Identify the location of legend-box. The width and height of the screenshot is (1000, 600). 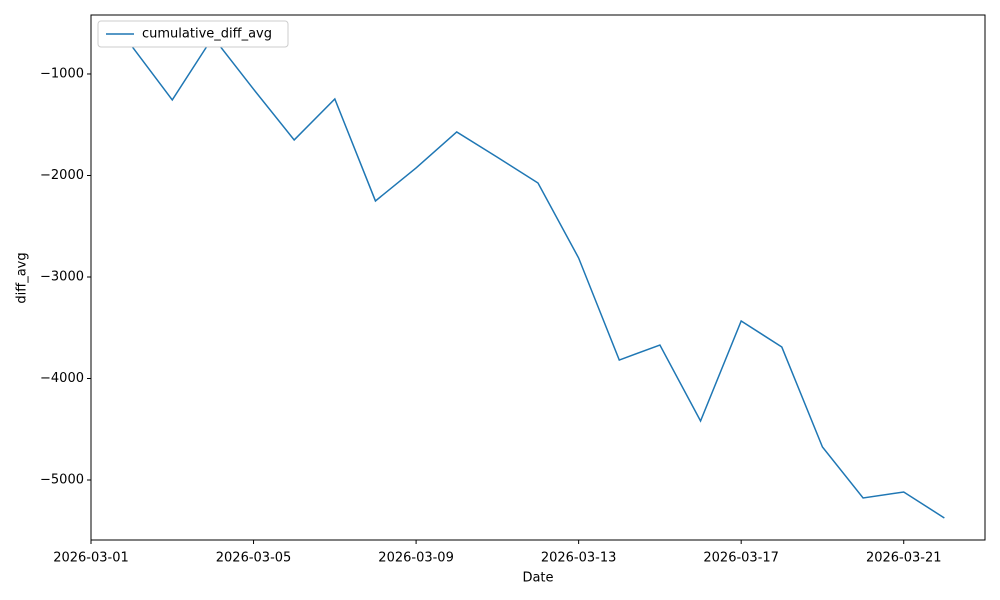
(193, 34).